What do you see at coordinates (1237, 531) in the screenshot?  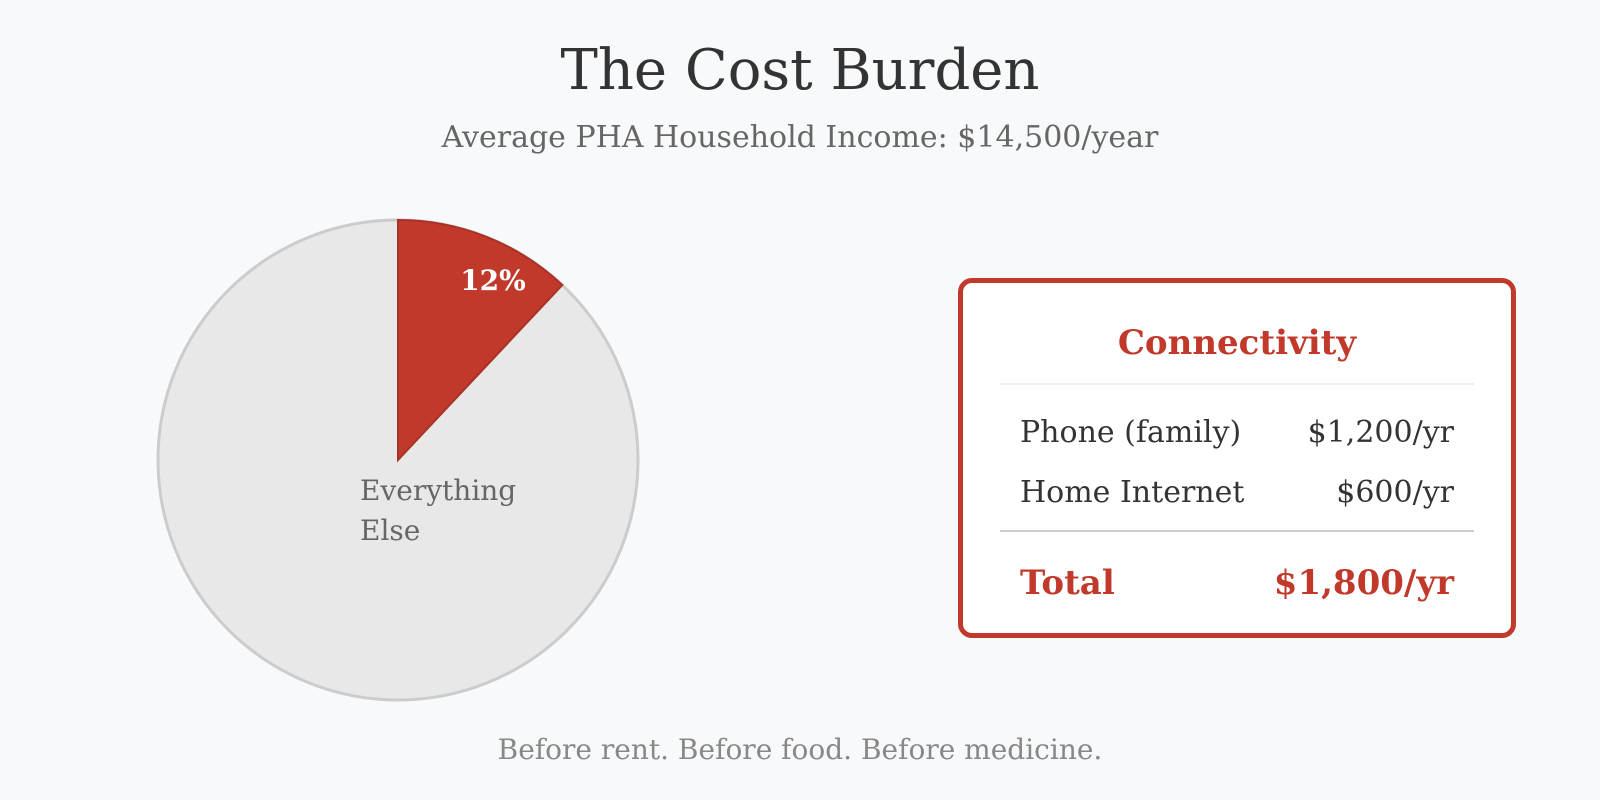 I see `total-divider` at bounding box center [1237, 531].